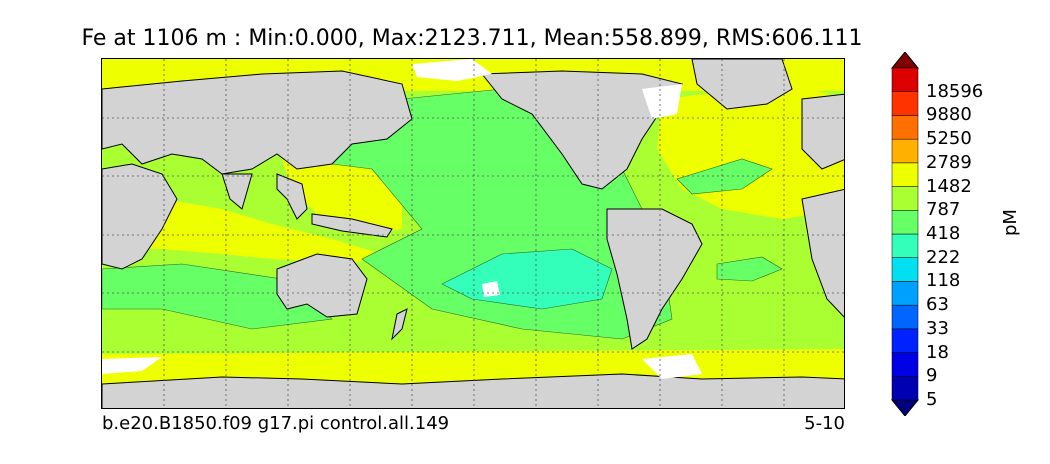  What do you see at coordinates (955, 91) in the screenshot?
I see `colorbar-tick-label: 18596` at bounding box center [955, 91].